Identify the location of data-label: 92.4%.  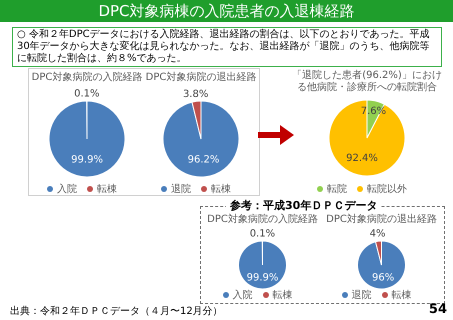
(362, 158).